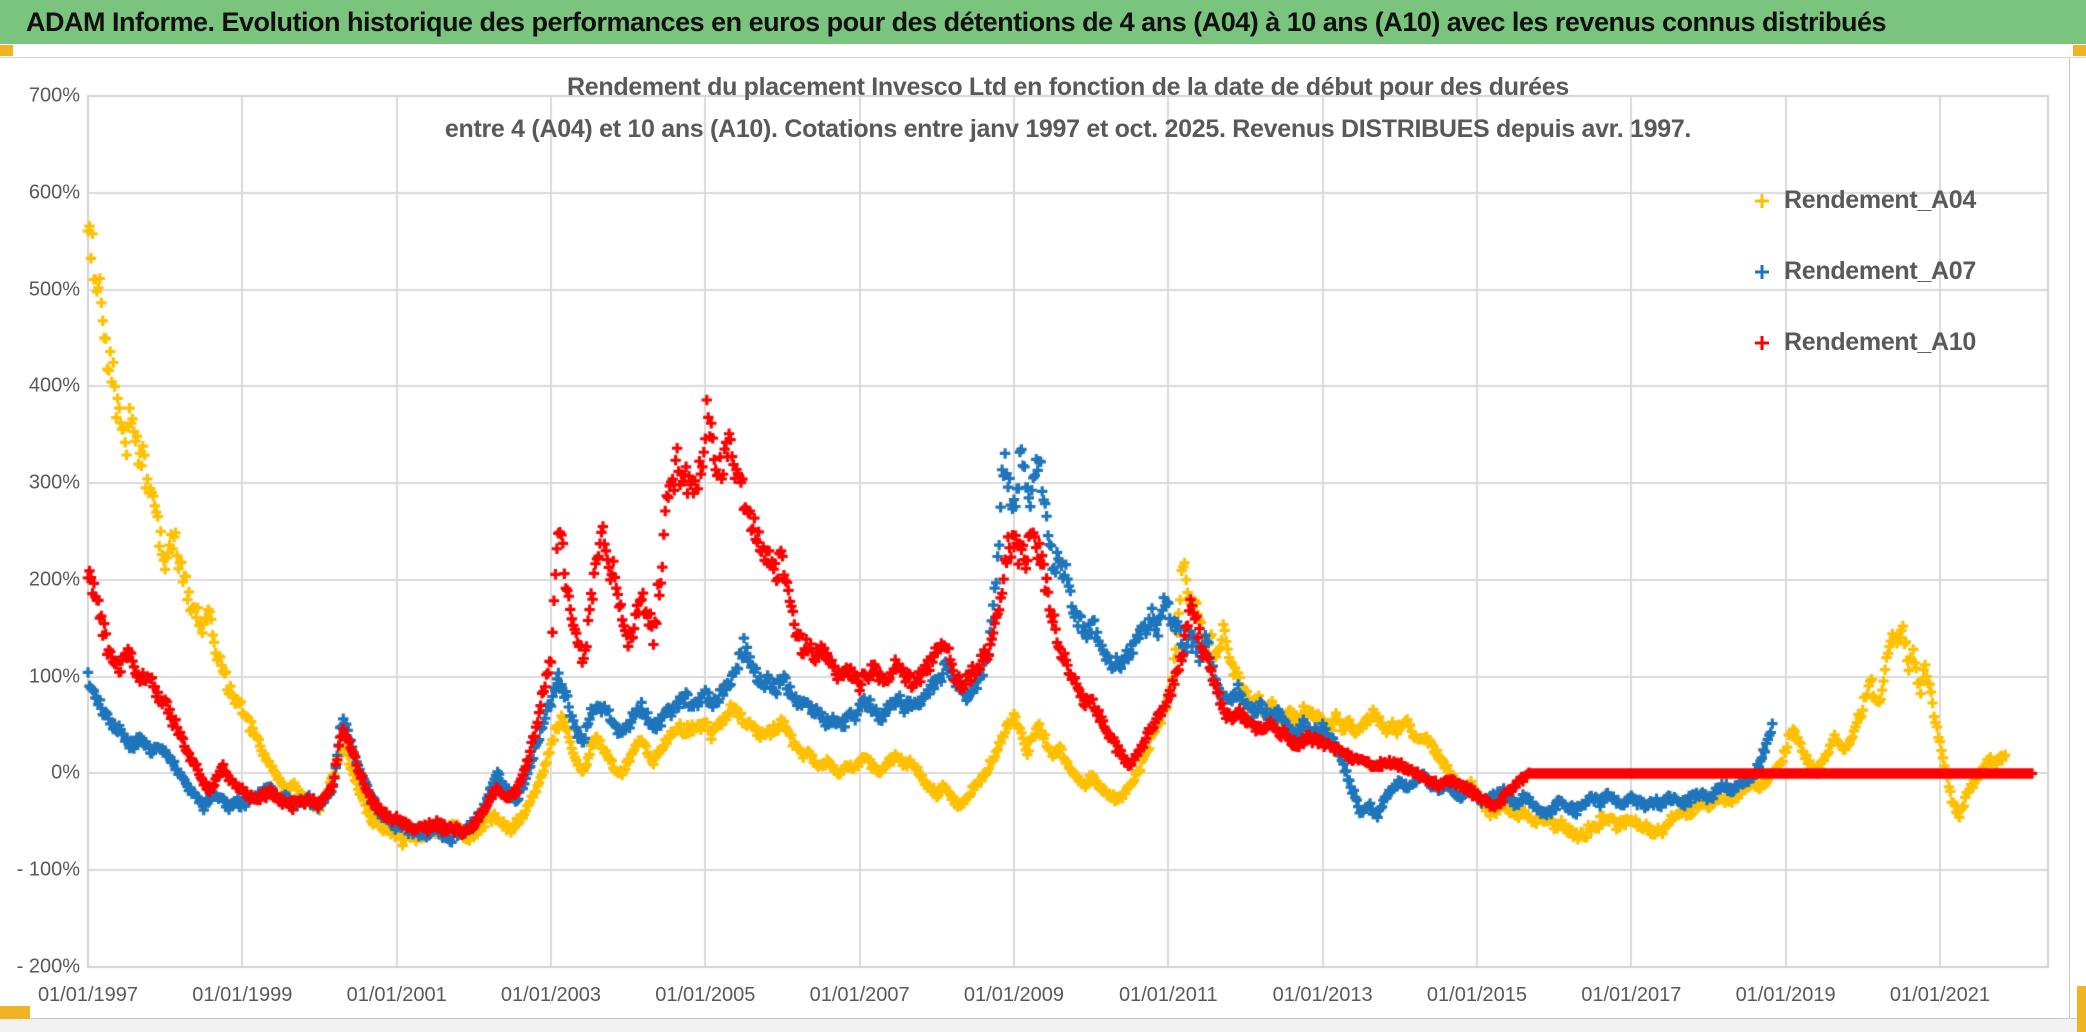 The width and height of the screenshot is (2086, 1032). What do you see at coordinates (705, 995) in the screenshot?
I see `x-tick-label: 01/01/2005` at bounding box center [705, 995].